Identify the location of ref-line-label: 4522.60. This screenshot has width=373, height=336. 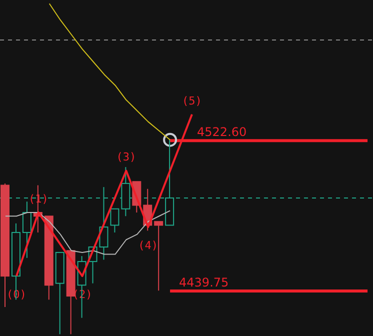
(222, 132).